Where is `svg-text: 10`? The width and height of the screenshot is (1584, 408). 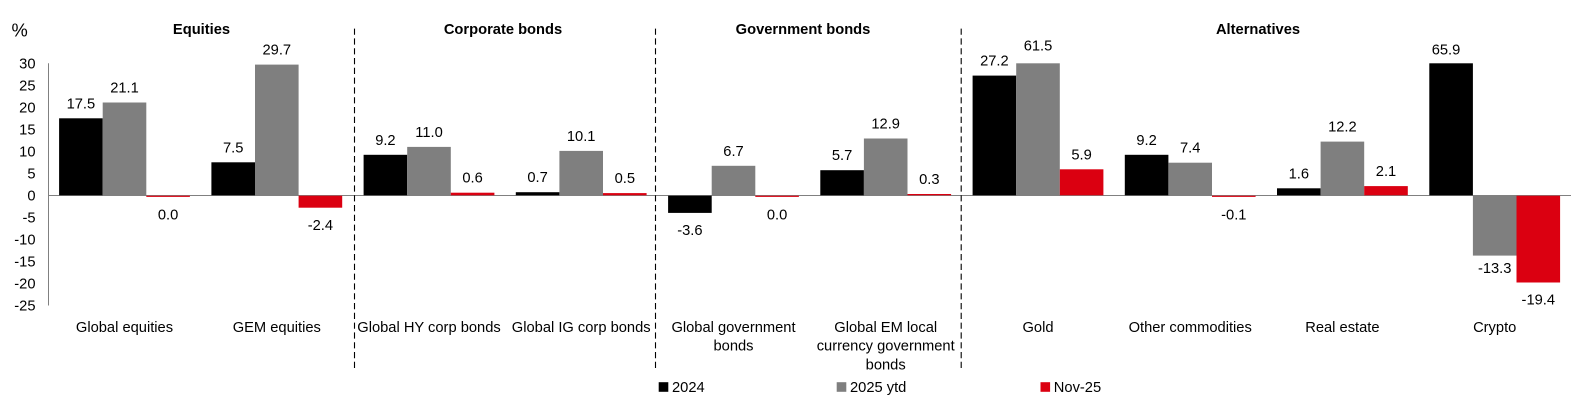 svg-text: 10 is located at coordinates (27, 153).